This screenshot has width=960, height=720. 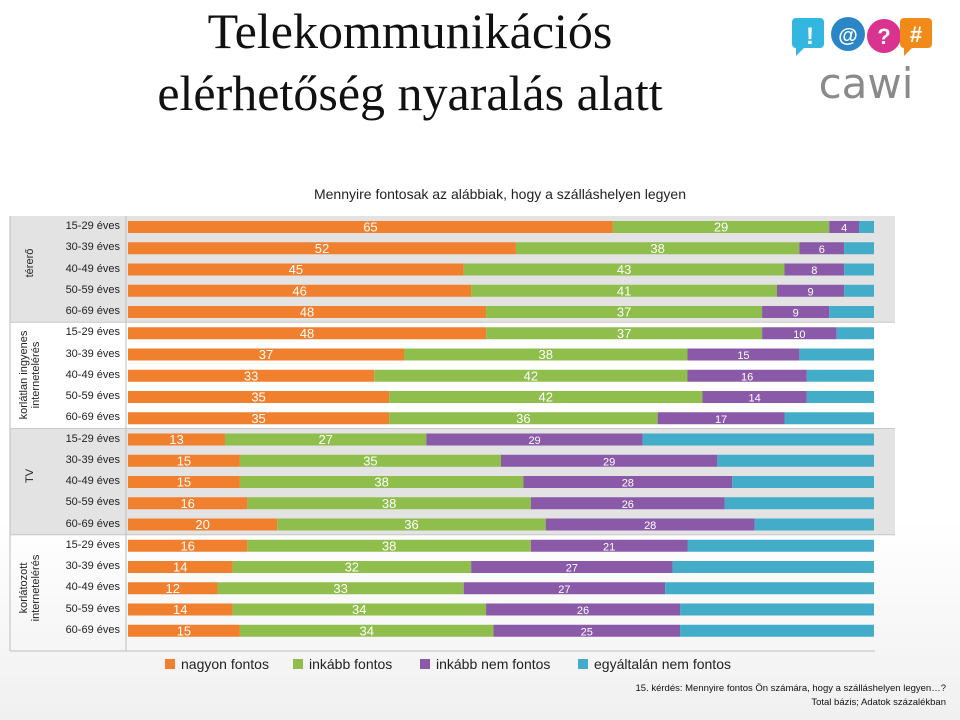 What do you see at coordinates (359, 609) in the screenshot?
I see `data-label: 34` at bounding box center [359, 609].